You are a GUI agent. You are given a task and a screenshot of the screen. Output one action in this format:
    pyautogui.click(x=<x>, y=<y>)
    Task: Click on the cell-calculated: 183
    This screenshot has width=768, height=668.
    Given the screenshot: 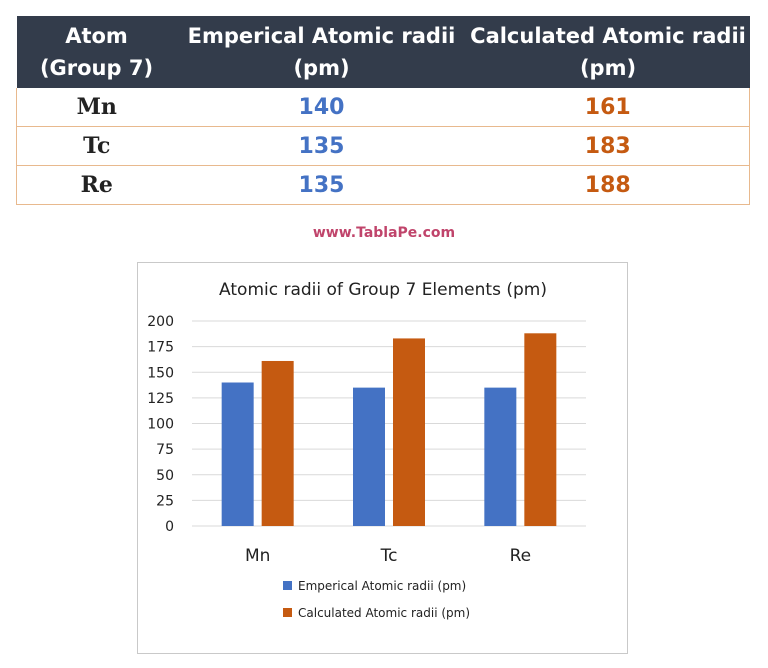 What is the action you would take?
    pyautogui.click(x=608, y=146)
    